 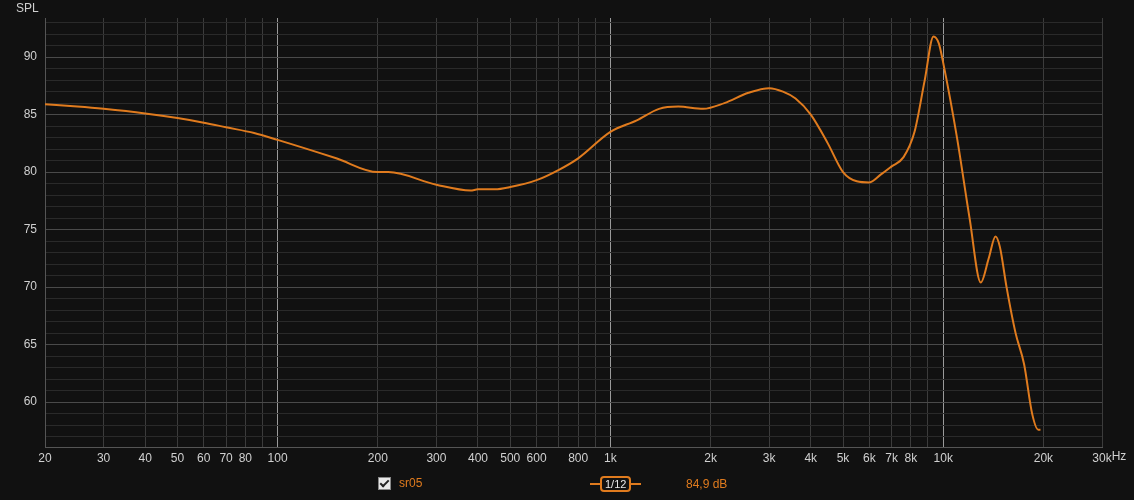 What do you see at coordinates (378, 457) in the screenshot?
I see `x-tick-label: 200` at bounding box center [378, 457].